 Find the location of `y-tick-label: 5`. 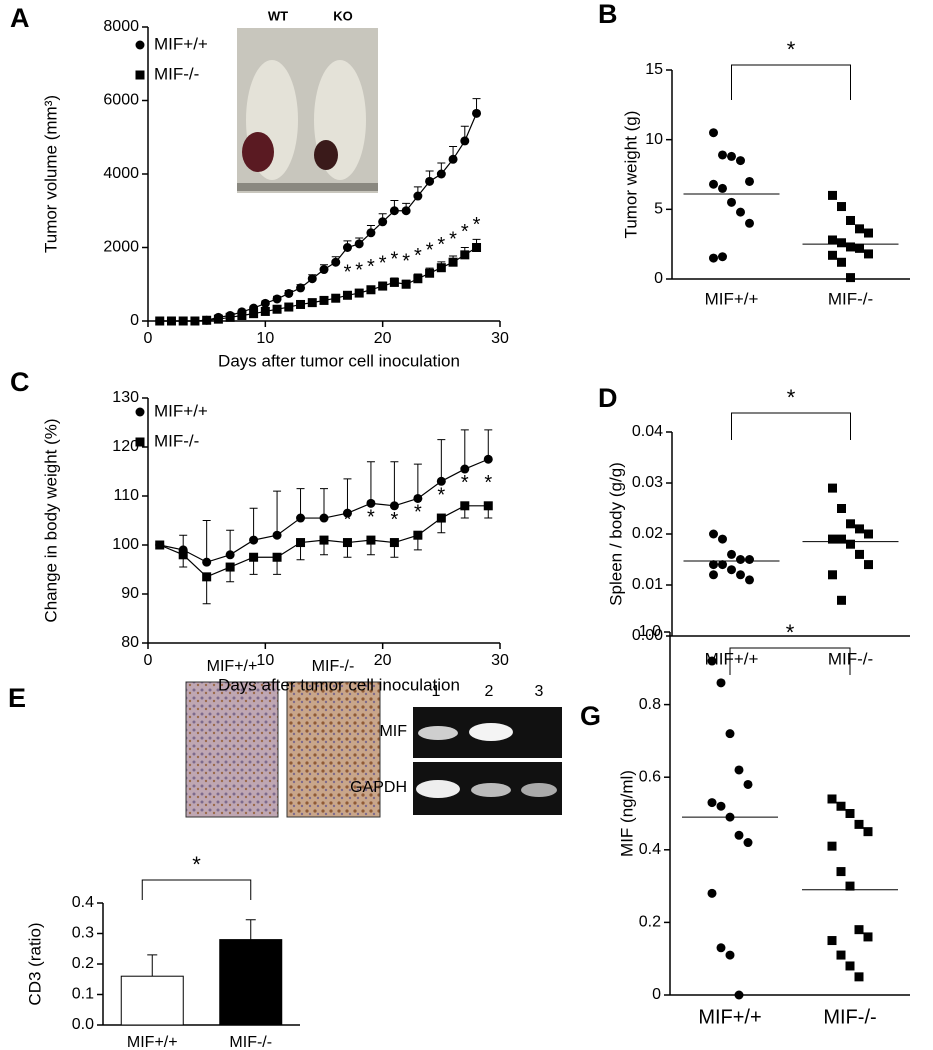

y-tick-label: 5 is located at coordinates (658, 209).